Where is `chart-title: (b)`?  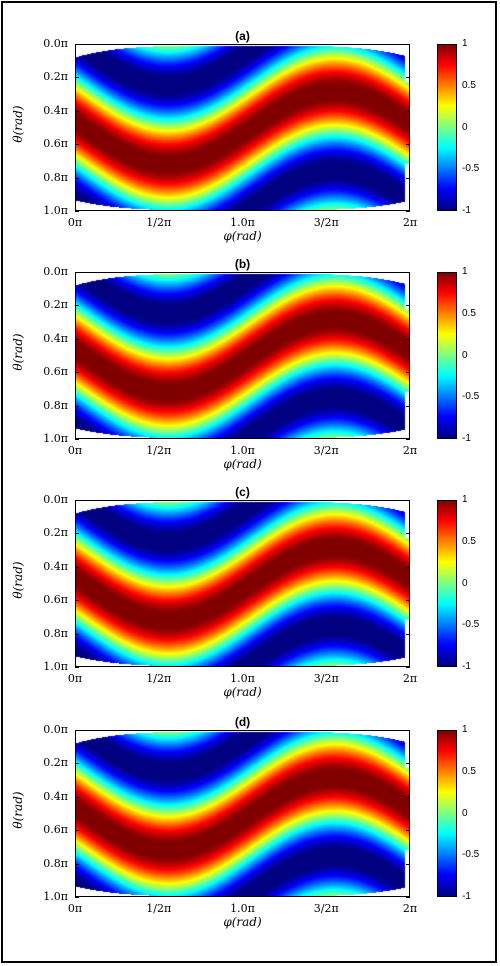
chart-title: (b) is located at coordinates (242, 264).